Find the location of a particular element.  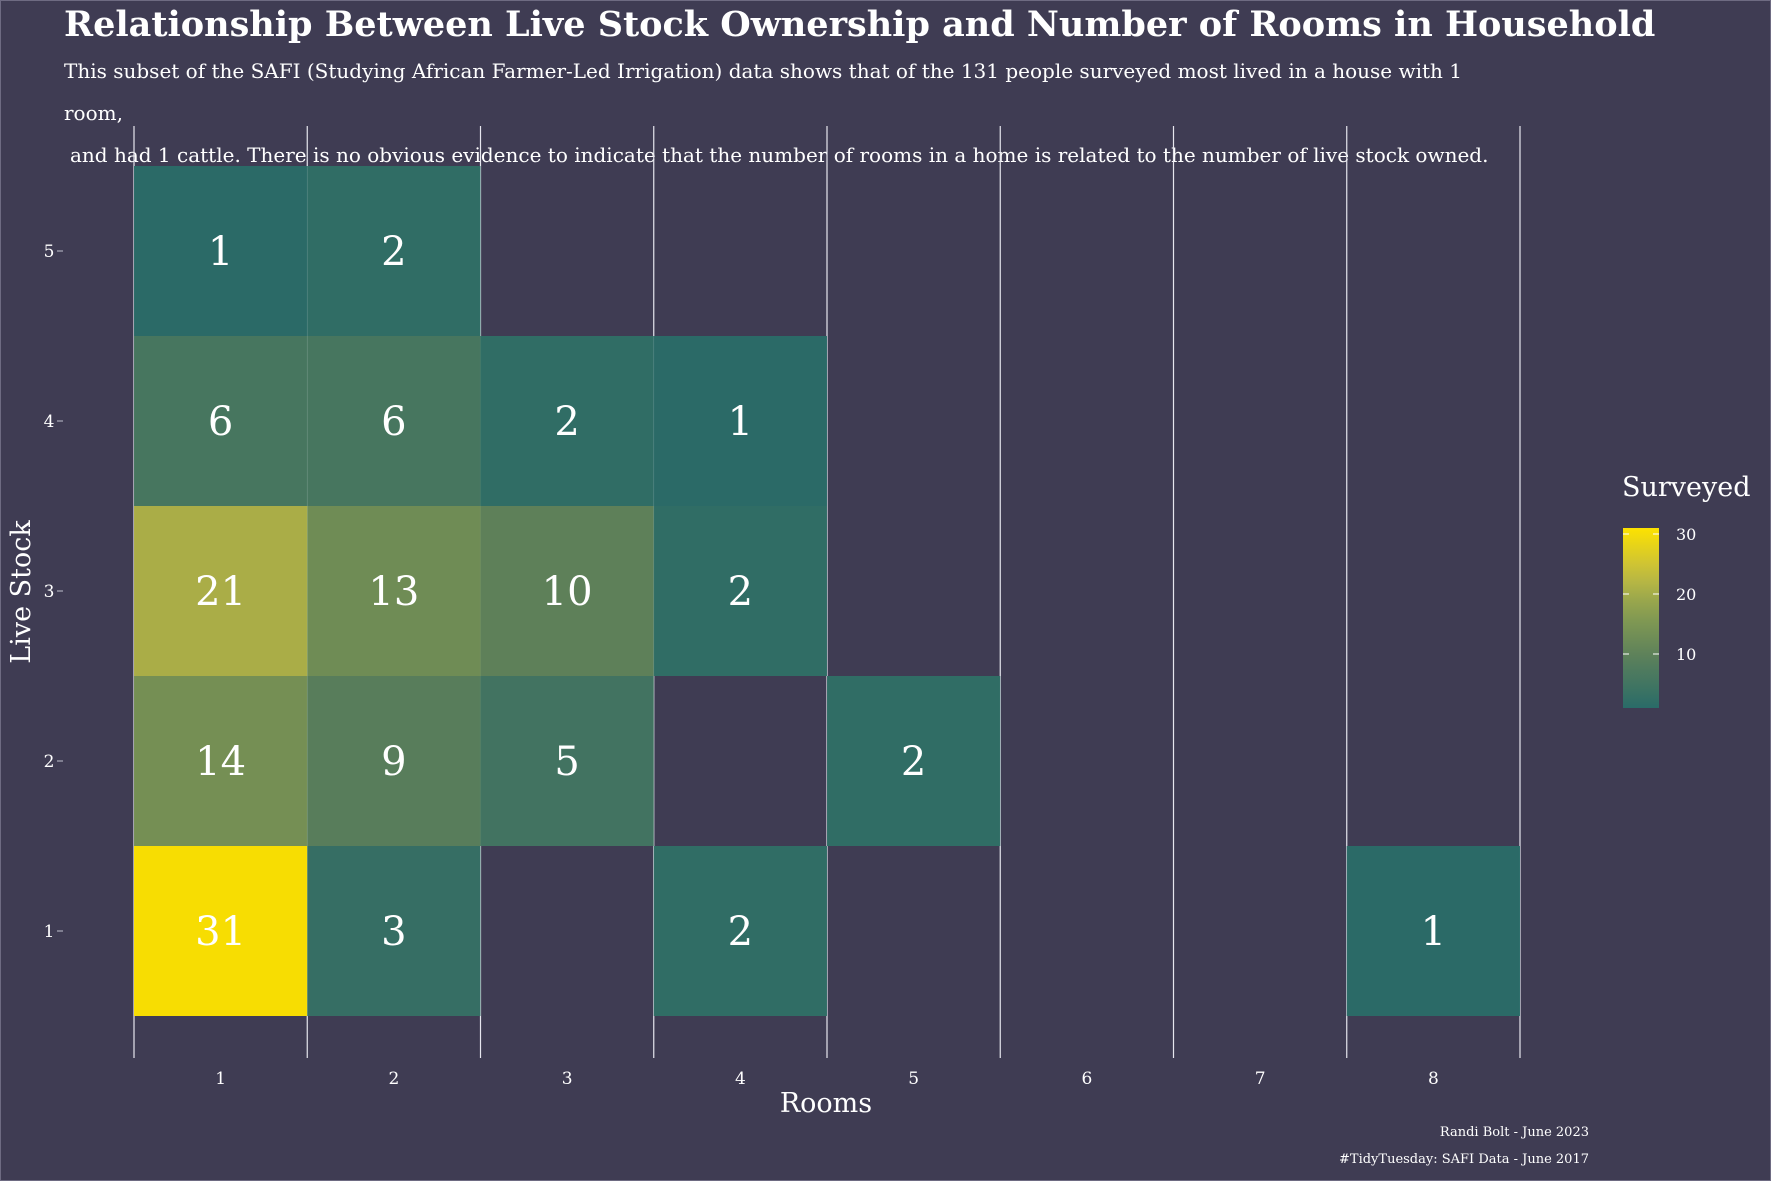

heatmap-cell-r1-l4 is located at coordinates (221, 421).